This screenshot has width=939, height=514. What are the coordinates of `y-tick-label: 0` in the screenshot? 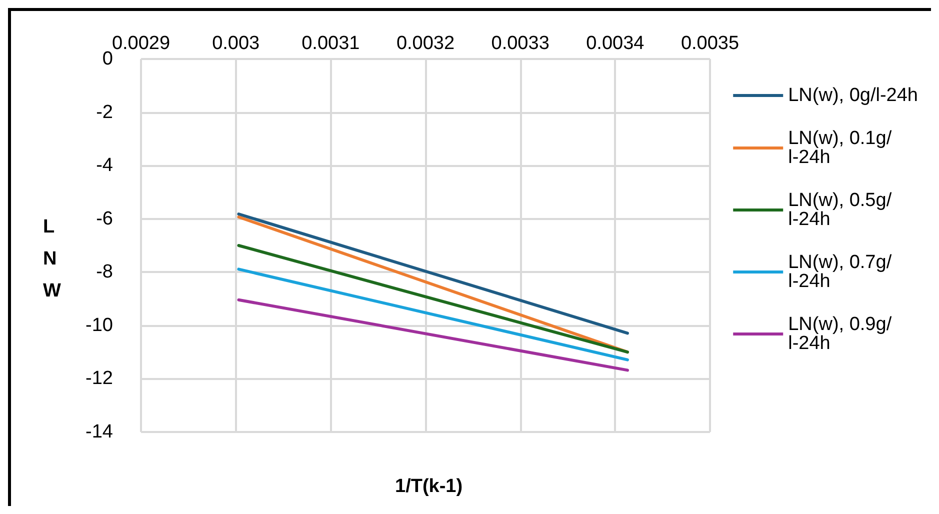 It's located at (107, 59).